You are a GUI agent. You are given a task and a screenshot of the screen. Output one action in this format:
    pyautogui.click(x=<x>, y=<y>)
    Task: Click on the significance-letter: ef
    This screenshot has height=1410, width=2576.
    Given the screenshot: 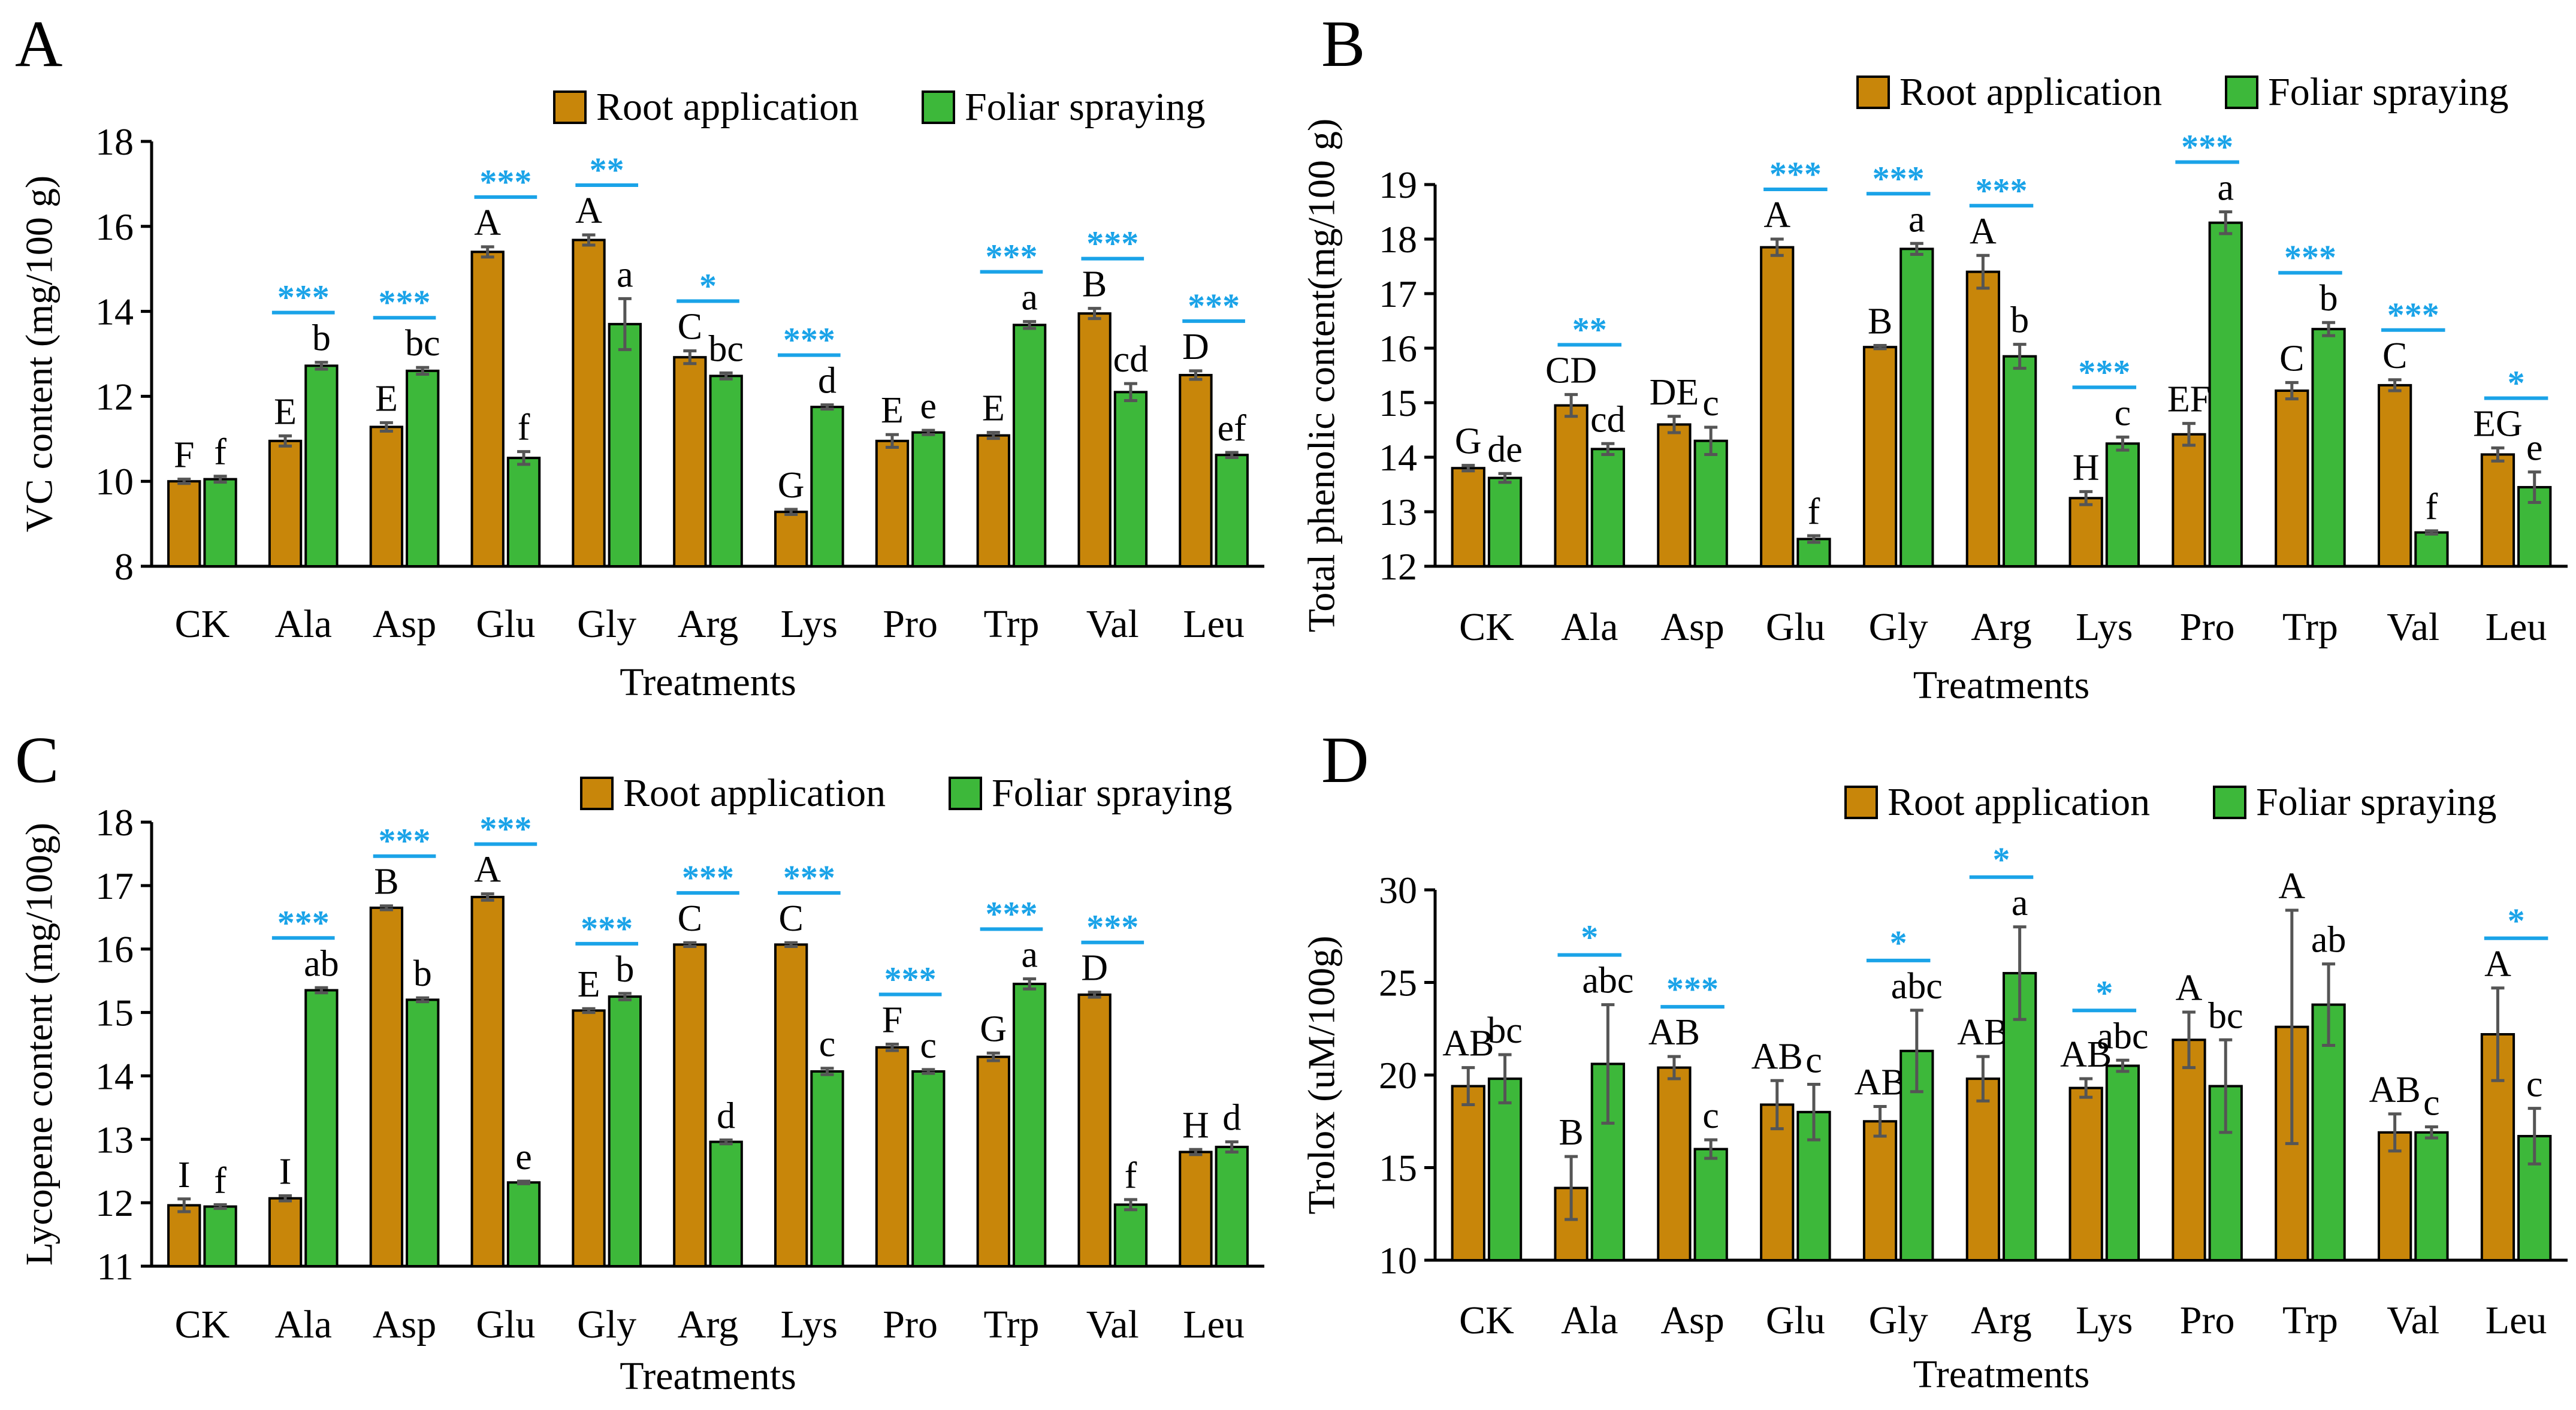 What is the action you would take?
    pyautogui.click(x=1233, y=429)
    